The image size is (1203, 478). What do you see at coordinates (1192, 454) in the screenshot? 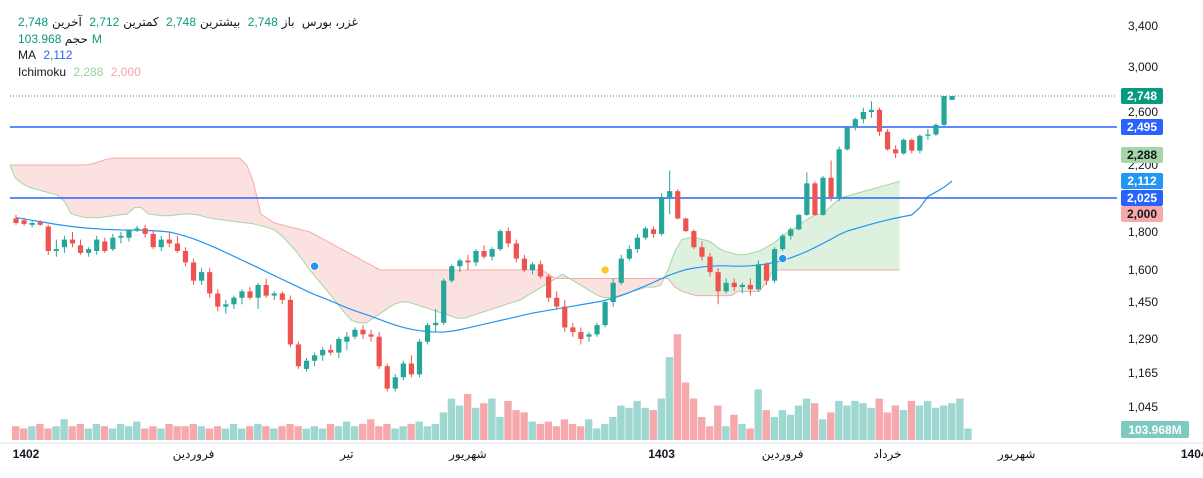
I see `x-tick-label: 1404` at bounding box center [1192, 454].